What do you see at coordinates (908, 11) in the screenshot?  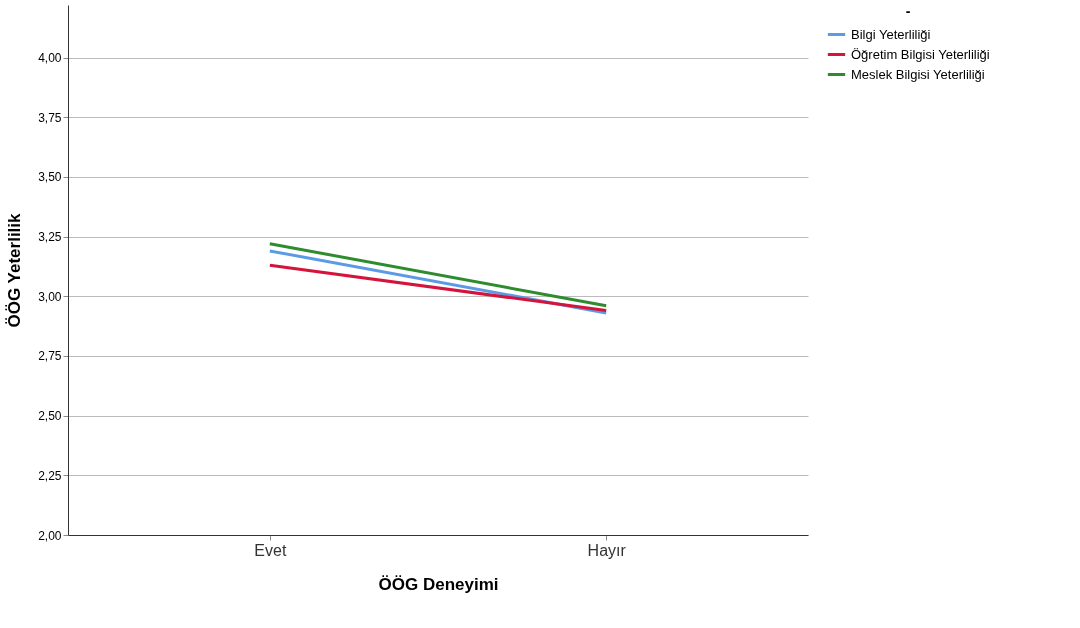 I see `legend-title: -` at bounding box center [908, 11].